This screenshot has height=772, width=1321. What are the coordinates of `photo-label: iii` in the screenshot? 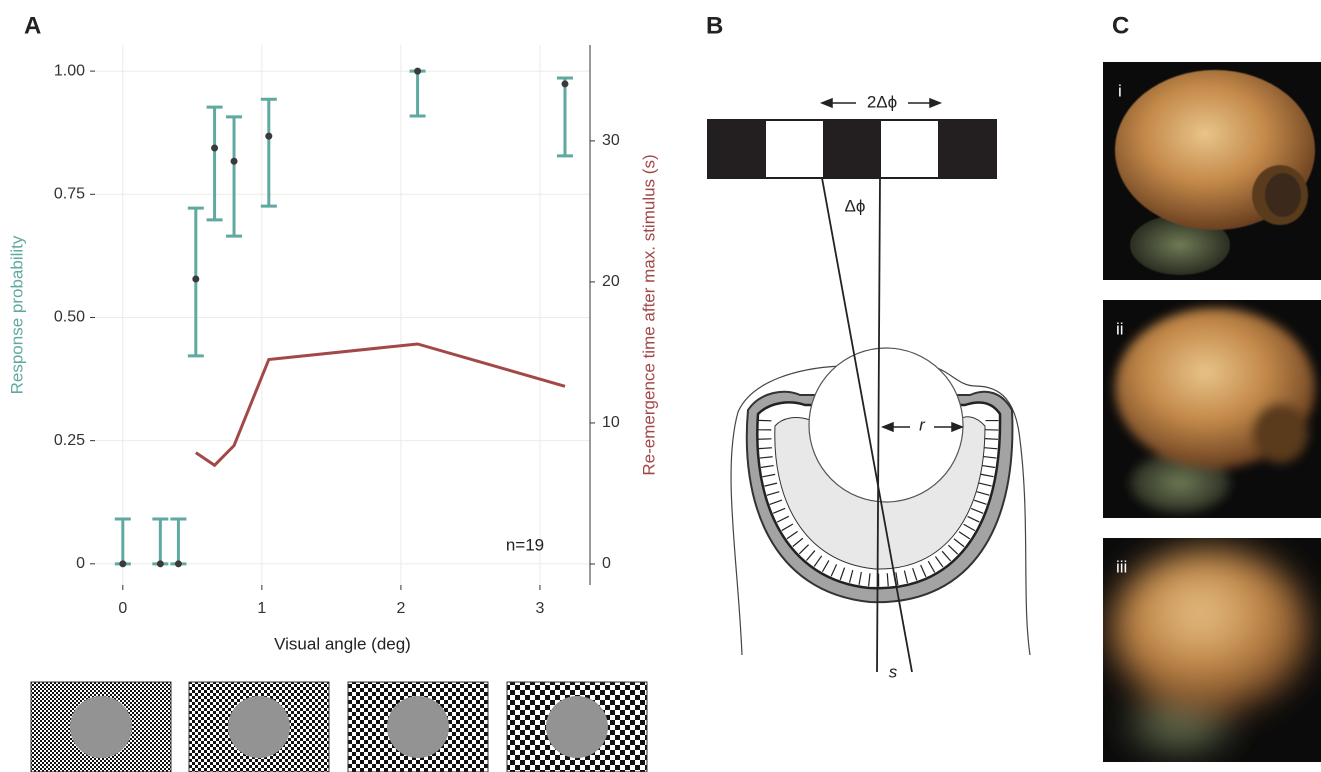 It's located at (1121, 566).